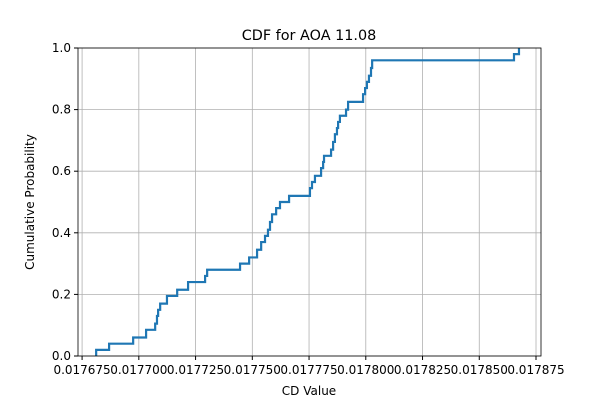 This screenshot has height=404, width=600. I want to click on y-tick-label: 0.0, so click(61, 356).